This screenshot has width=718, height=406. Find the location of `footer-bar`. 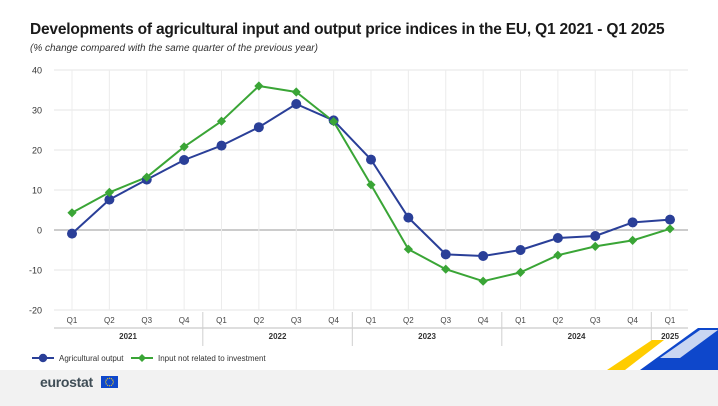

footer-bar is located at coordinates (359, 388).